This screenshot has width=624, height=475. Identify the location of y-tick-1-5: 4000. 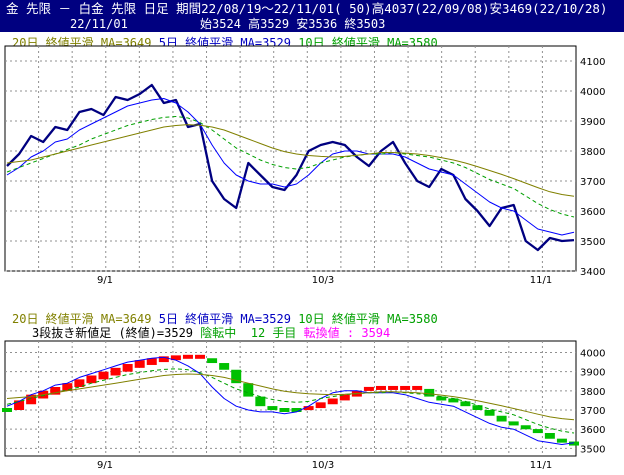
(592, 354).